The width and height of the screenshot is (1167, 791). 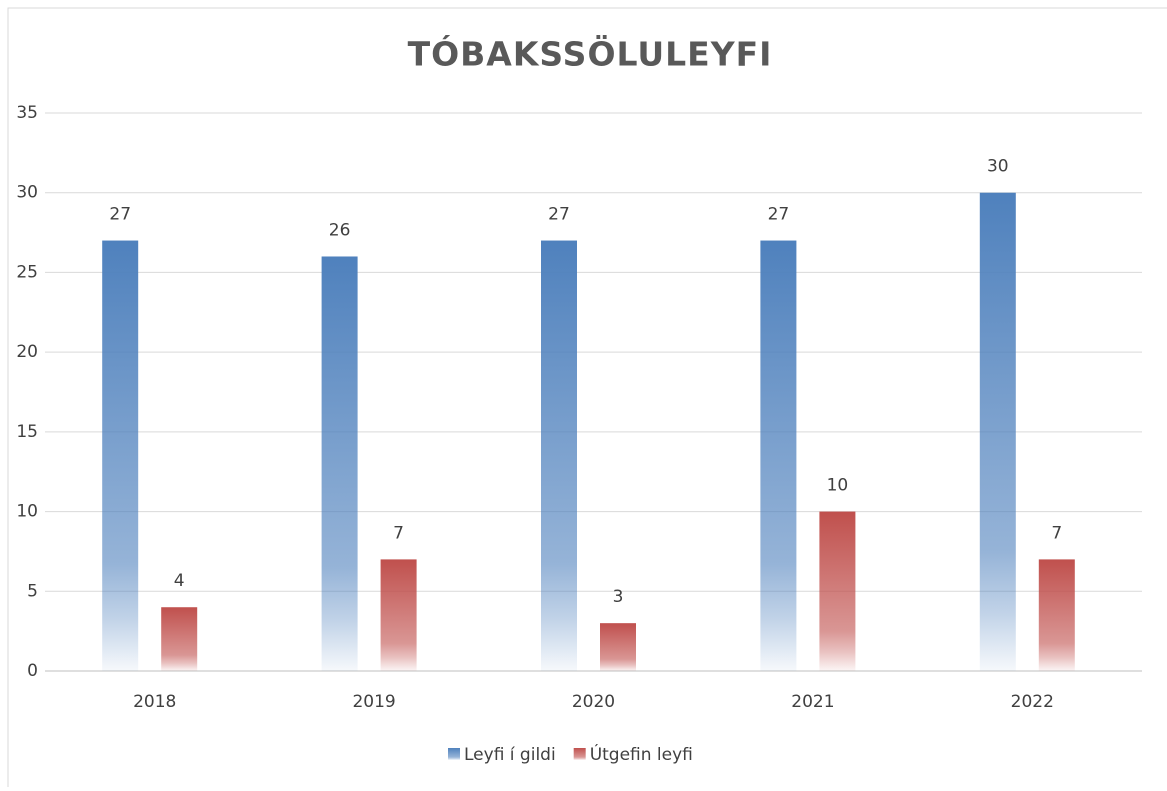 What do you see at coordinates (27, 113) in the screenshot?
I see `y-tick-label: 35` at bounding box center [27, 113].